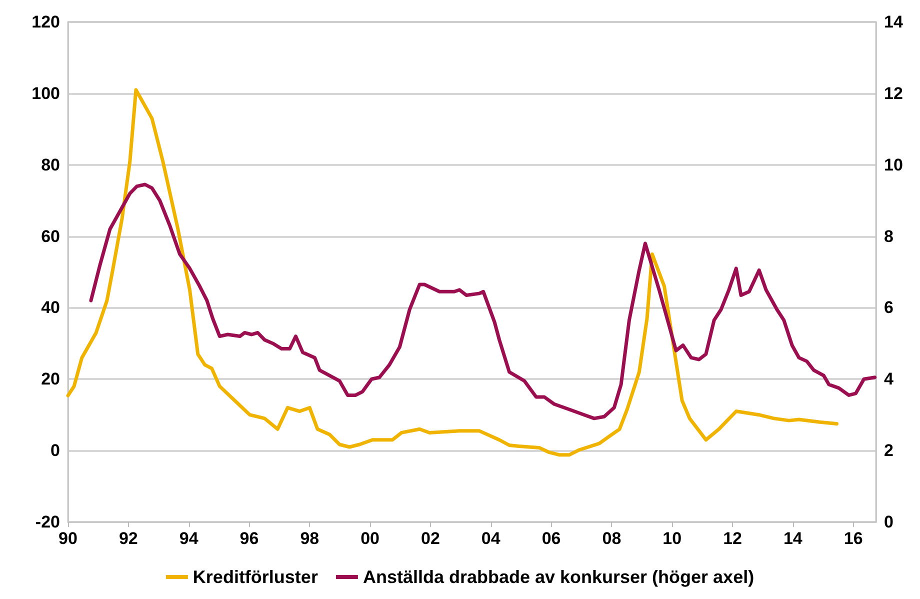  I want to click on y-tick-label: 100, so click(46, 93).